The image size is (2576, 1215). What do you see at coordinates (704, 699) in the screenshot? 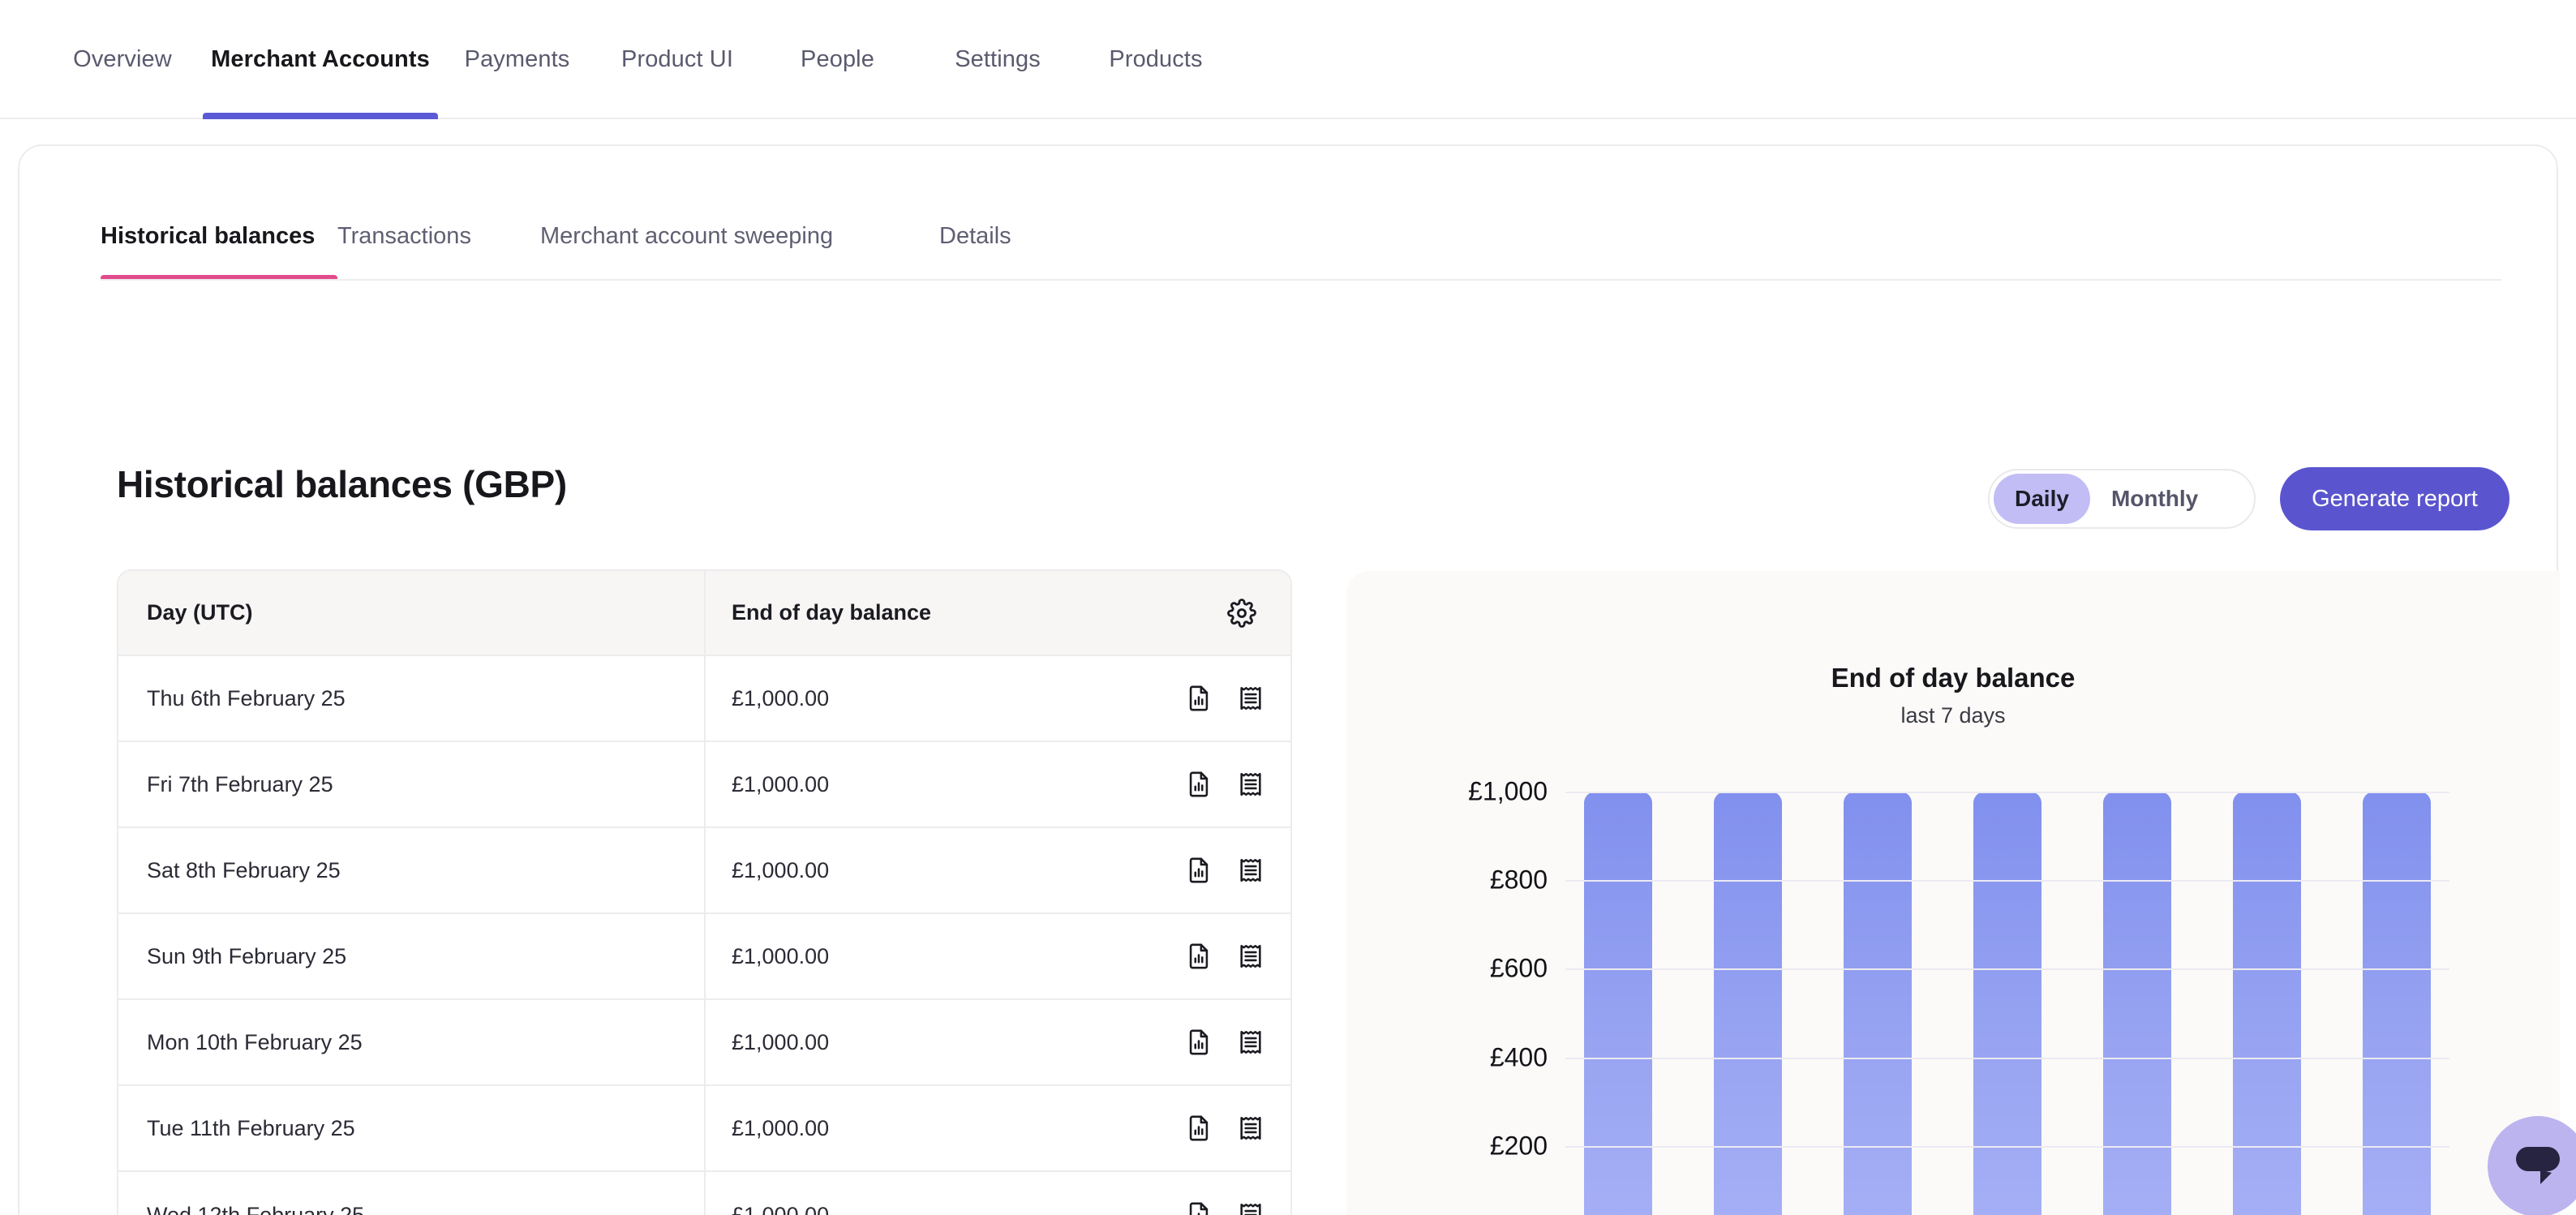
I see `table-row: Thu 6th February 25 £1,000.00` at bounding box center [704, 699].